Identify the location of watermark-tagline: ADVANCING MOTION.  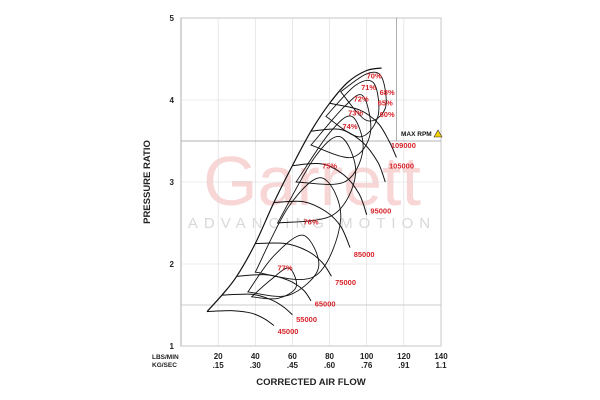
(312, 223).